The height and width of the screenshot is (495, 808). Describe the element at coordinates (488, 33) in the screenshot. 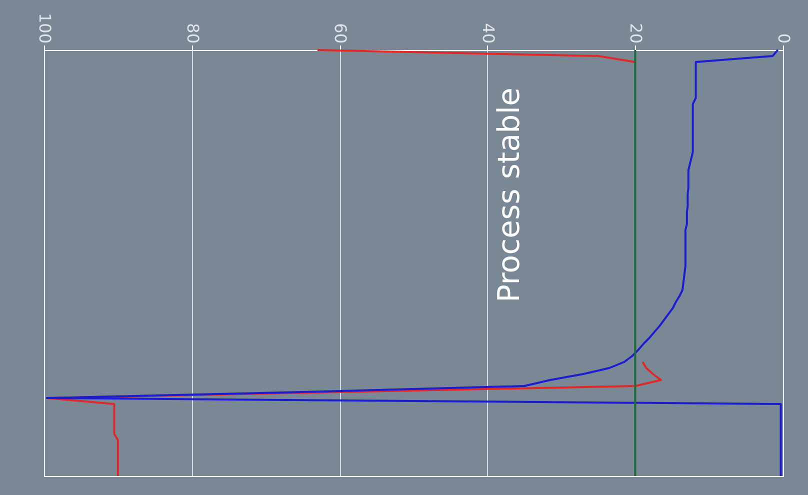

I see `x-tick-label: 40` at that location.